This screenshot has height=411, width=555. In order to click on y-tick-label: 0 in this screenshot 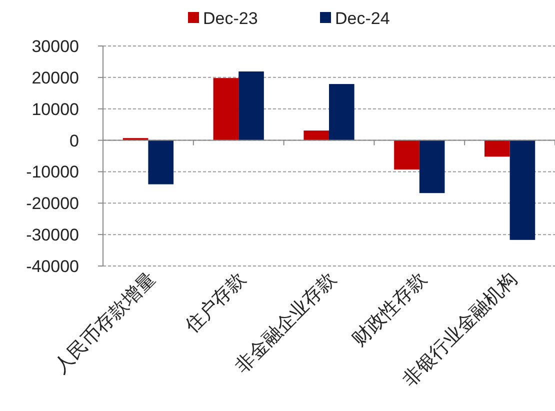, I will do `click(74, 140)`.